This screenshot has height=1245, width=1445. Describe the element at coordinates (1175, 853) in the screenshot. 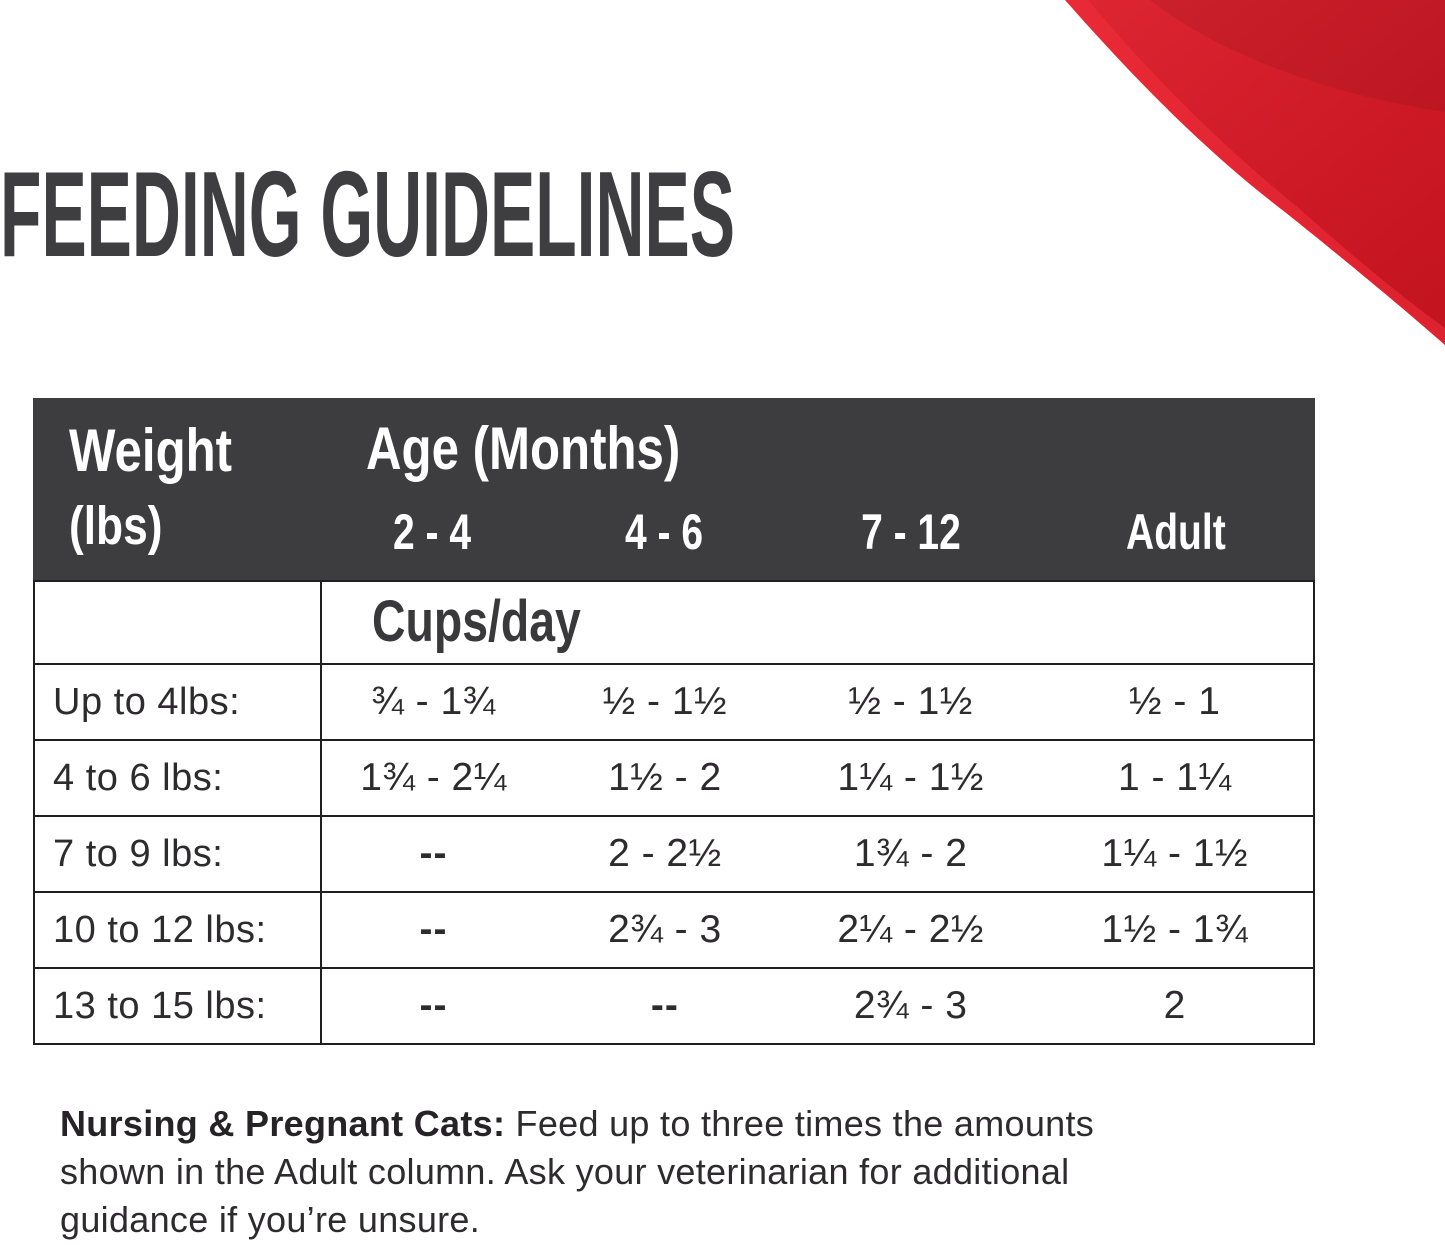

I see `value-adult: 1¼ - 1½` at that location.